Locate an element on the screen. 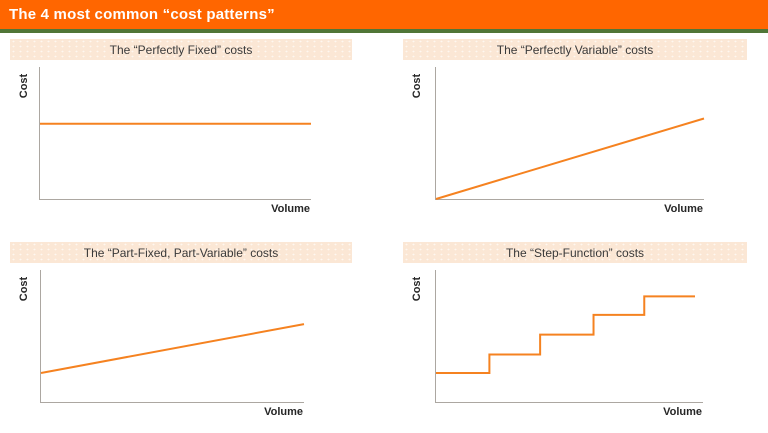  chart-title: The “Part-Fixed, Part-Variable” costs is located at coordinates (181, 252).